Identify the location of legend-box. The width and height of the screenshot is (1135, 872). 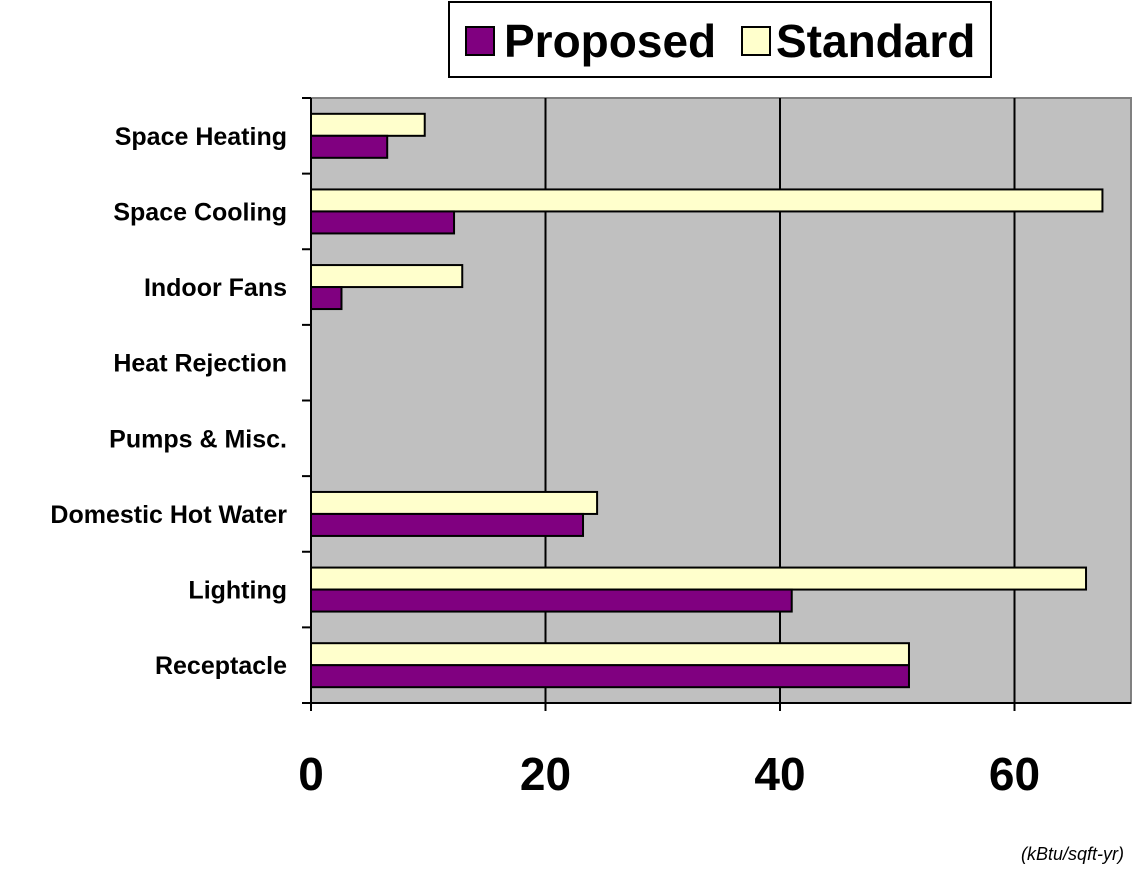
(720, 39).